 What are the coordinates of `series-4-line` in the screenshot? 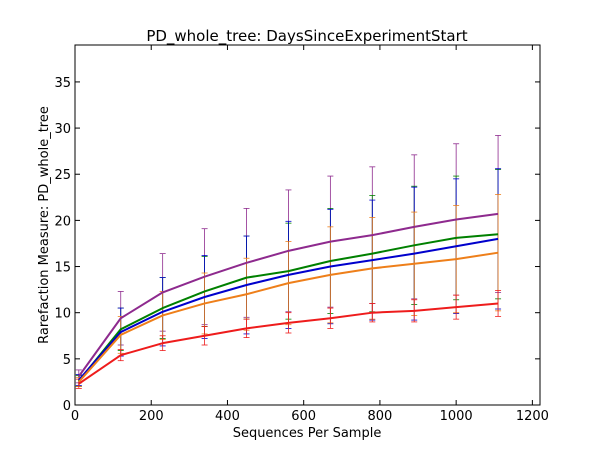 It's located at (288, 343).